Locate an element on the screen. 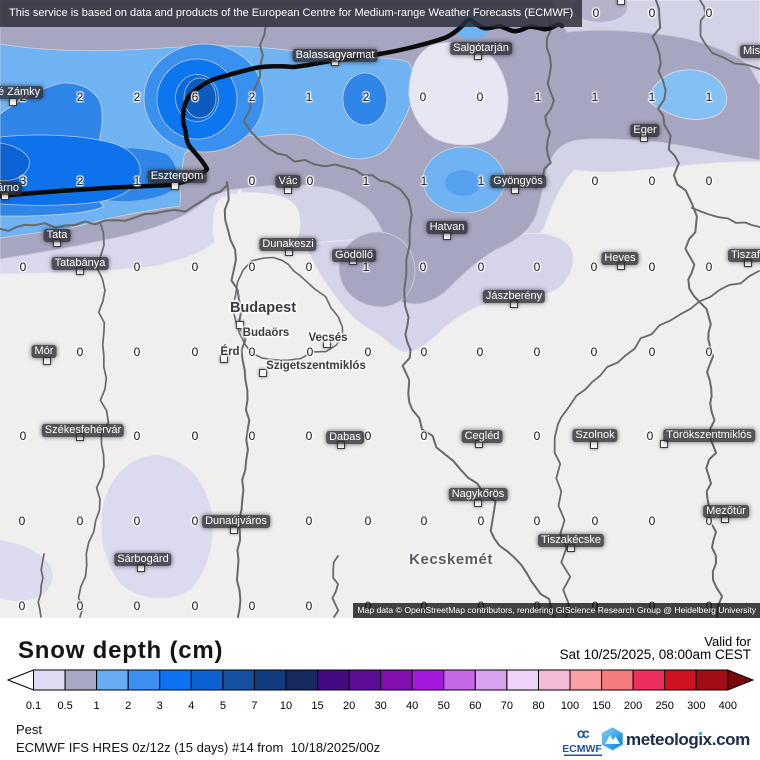 This screenshot has height=760, width=760. svg-text: 3 is located at coordinates (160, 706).